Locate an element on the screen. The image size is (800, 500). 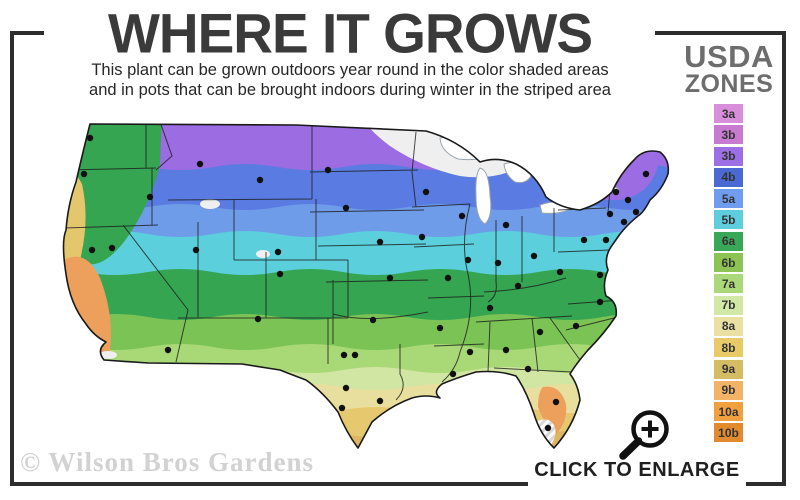
legend-zone-swatch-5a: 5a is located at coordinates (728, 199).